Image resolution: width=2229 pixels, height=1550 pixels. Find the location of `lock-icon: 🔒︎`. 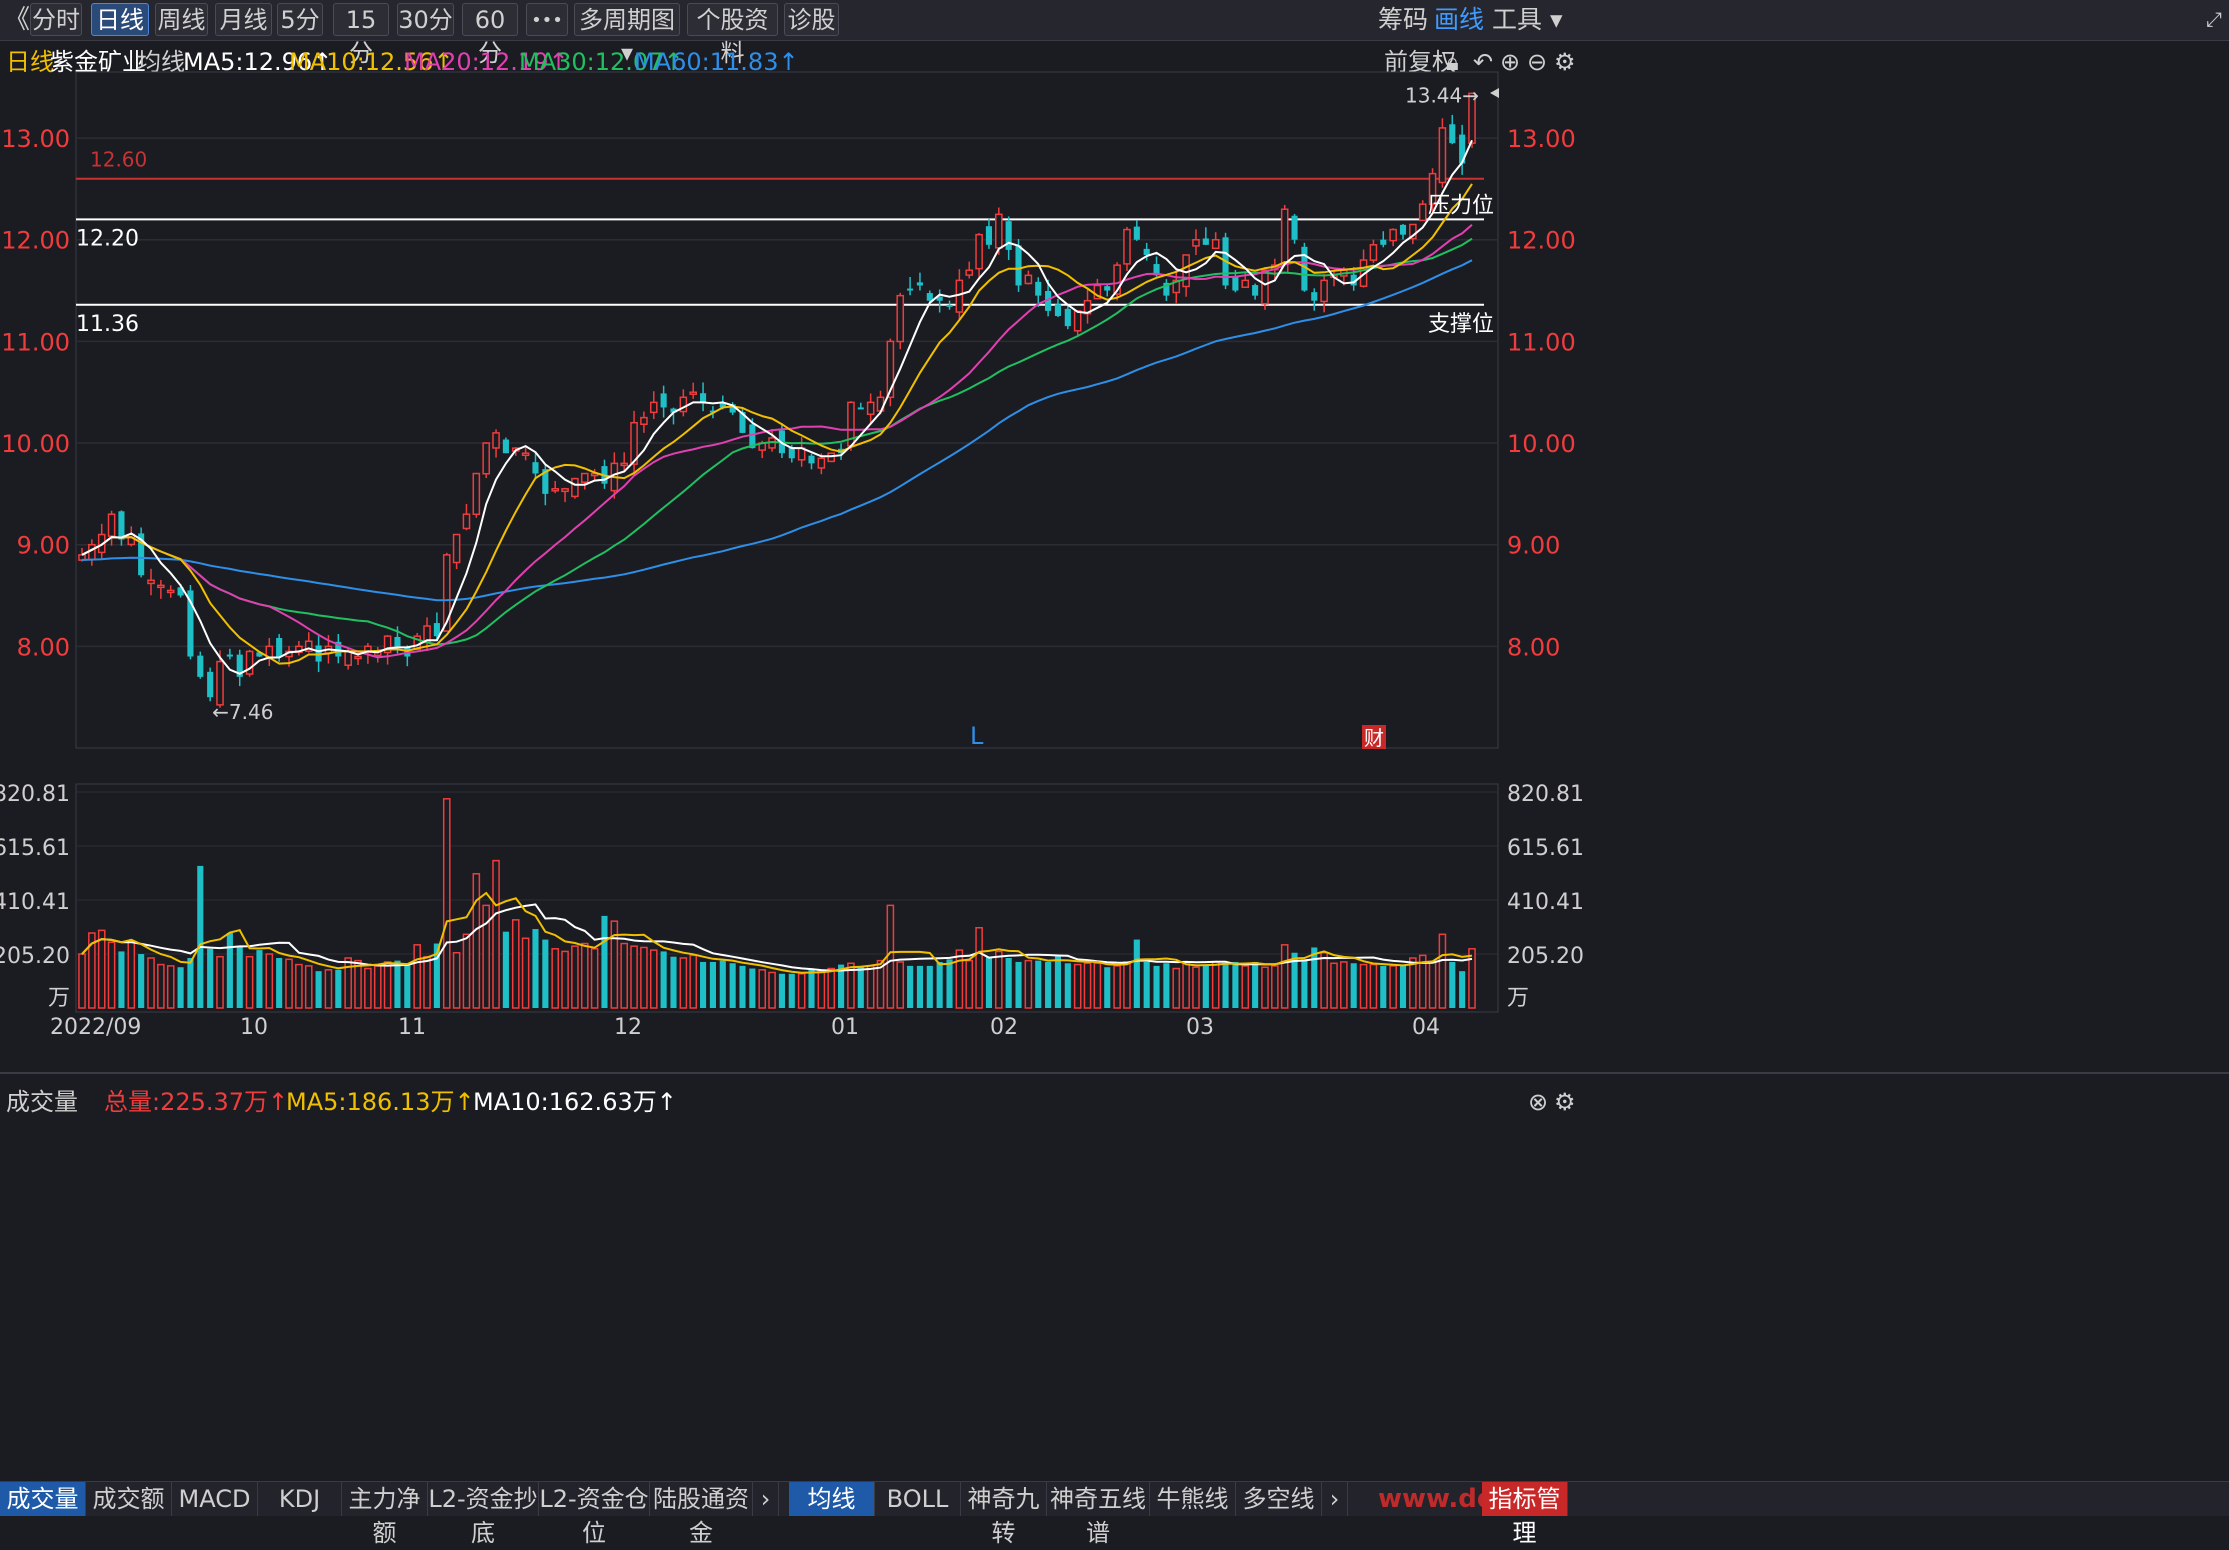

lock-icon: 🔒︎ is located at coordinates (1452, 62).